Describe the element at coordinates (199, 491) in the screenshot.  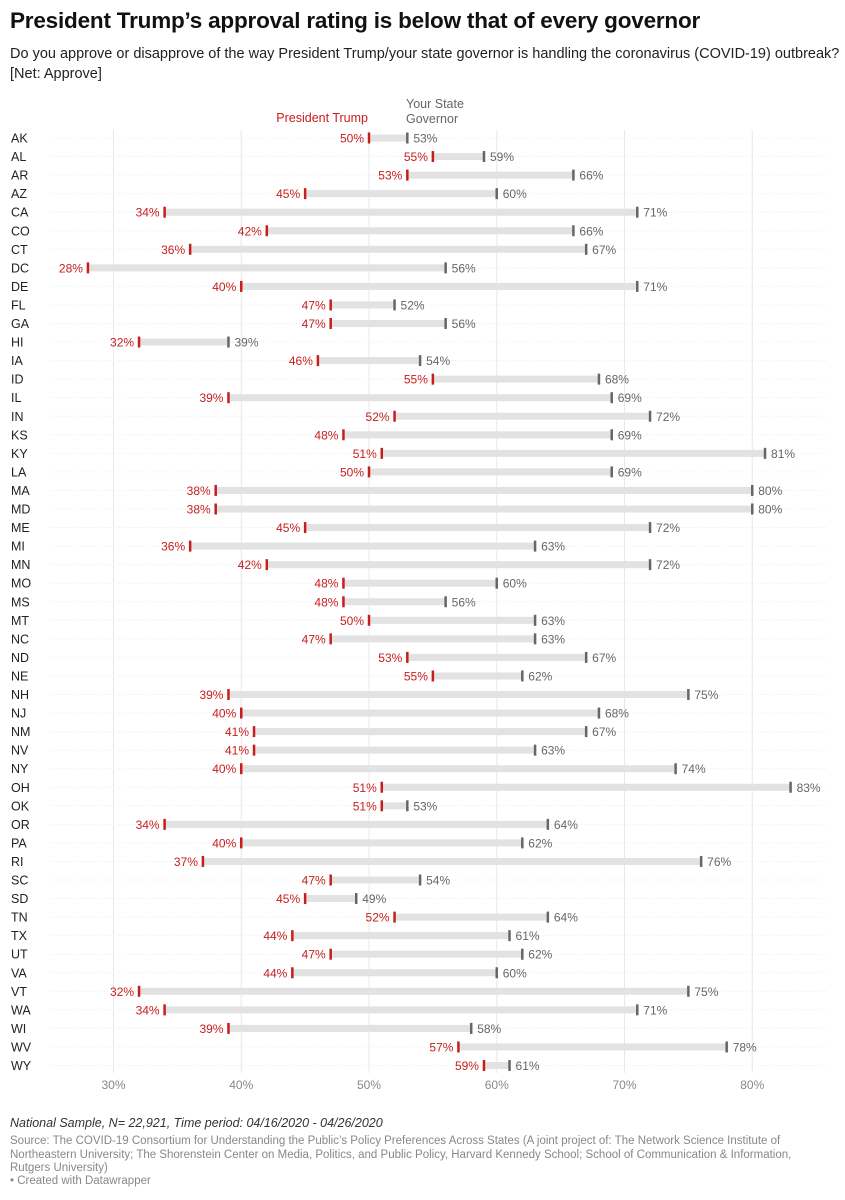
I see `trump-value-label: 38%` at that location.